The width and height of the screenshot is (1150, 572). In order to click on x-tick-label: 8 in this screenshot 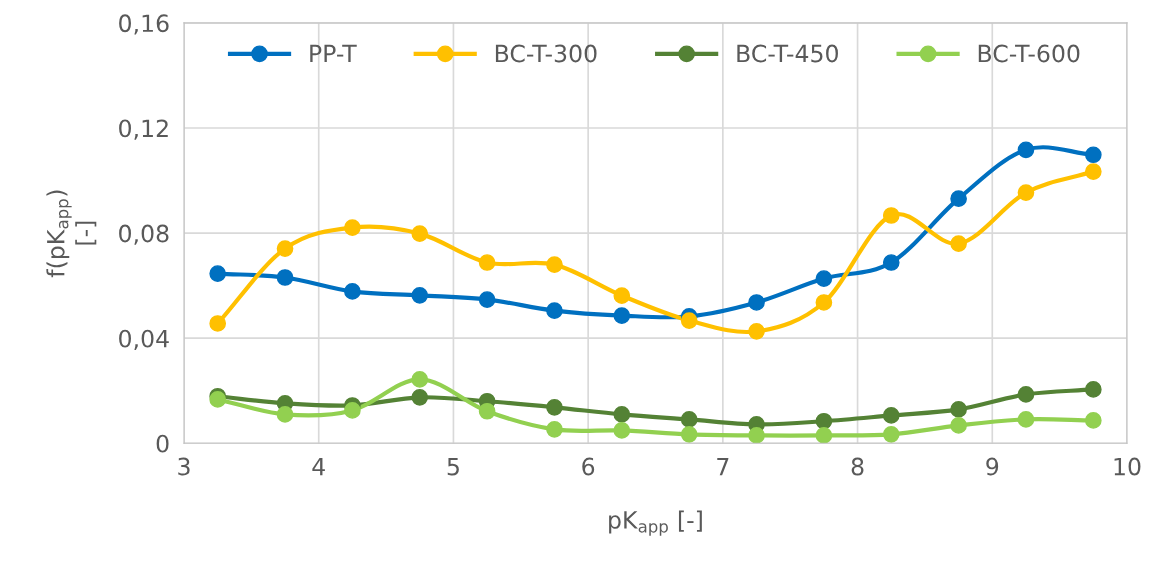, I will do `click(857, 466)`.